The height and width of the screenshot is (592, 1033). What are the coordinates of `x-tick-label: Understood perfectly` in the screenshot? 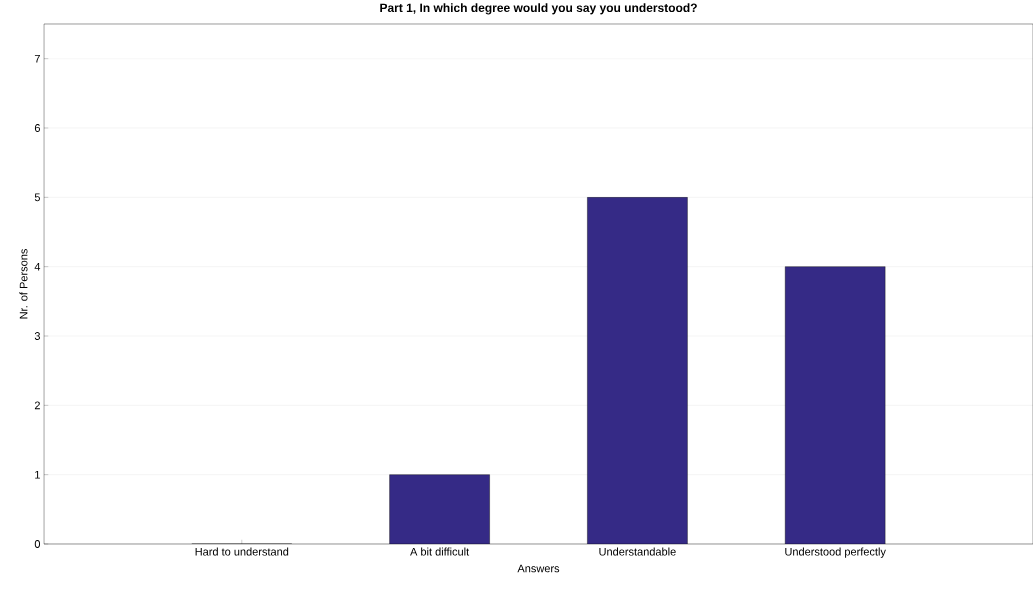 It's located at (835, 552).